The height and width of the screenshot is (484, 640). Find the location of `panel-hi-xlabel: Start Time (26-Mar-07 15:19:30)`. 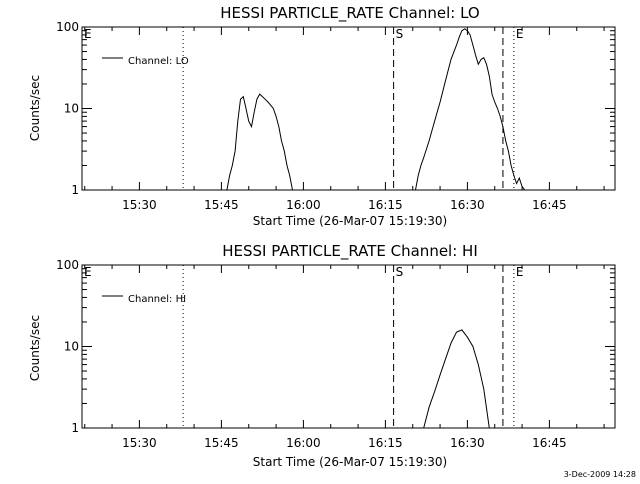

panel-hi-xlabel: Start Time (26-Mar-07 15:19:30) is located at coordinates (350, 462).